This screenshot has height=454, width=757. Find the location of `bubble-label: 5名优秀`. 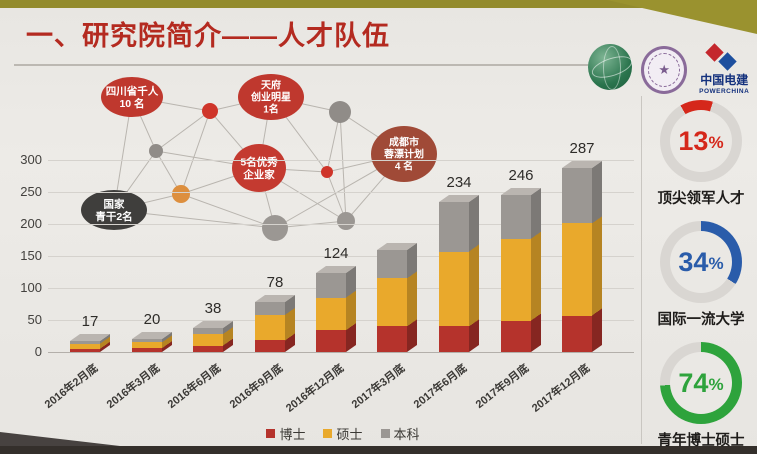

bubble-label: 5名优秀 is located at coordinates (259, 161).